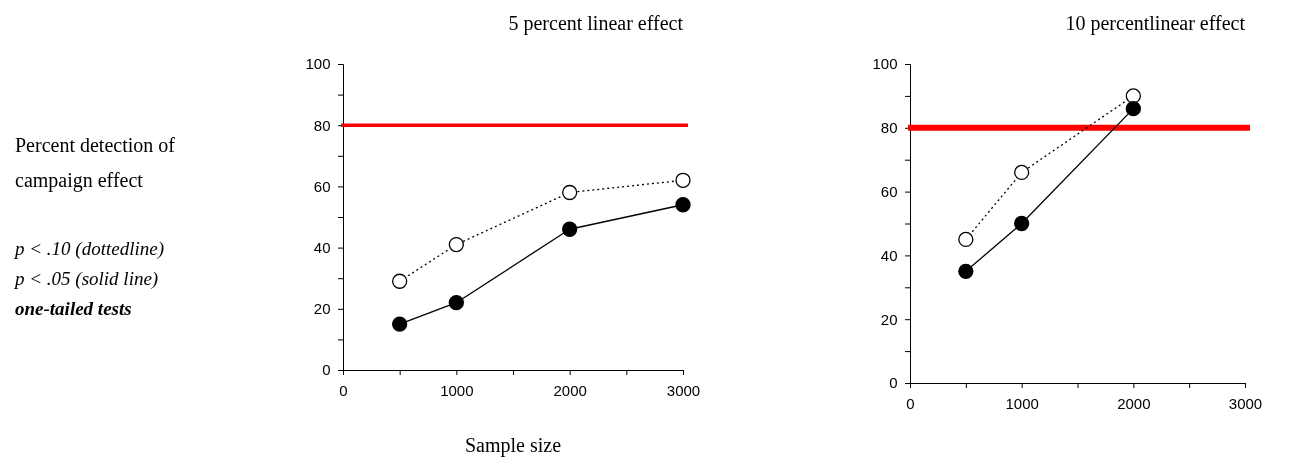 This screenshot has height=464, width=1305. What do you see at coordinates (88, 249) in the screenshot?
I see `text: p < .10 (dottedline)` at bounding box center [88, 249].